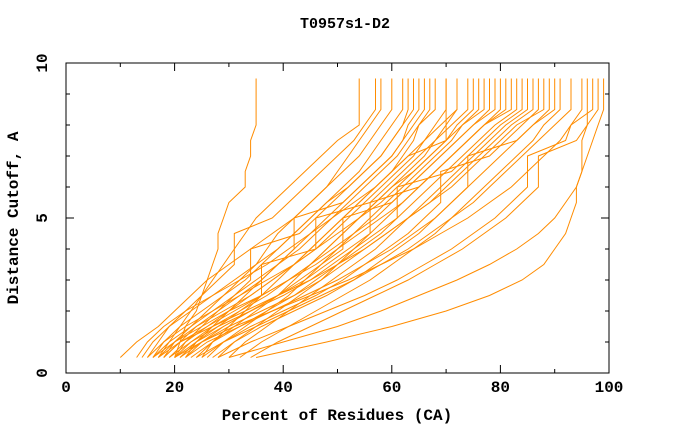  Describe the element at coordinates (43, 373) in the screenshot. I see `y-tick-label: 0` at that location.